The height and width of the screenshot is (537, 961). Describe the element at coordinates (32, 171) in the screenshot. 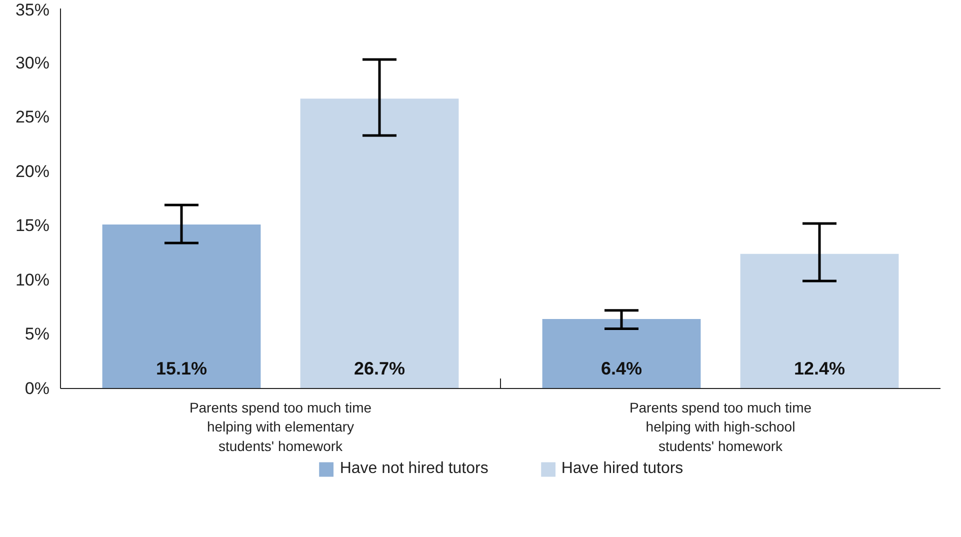

I see `y-tick-label: 20%` at that location.